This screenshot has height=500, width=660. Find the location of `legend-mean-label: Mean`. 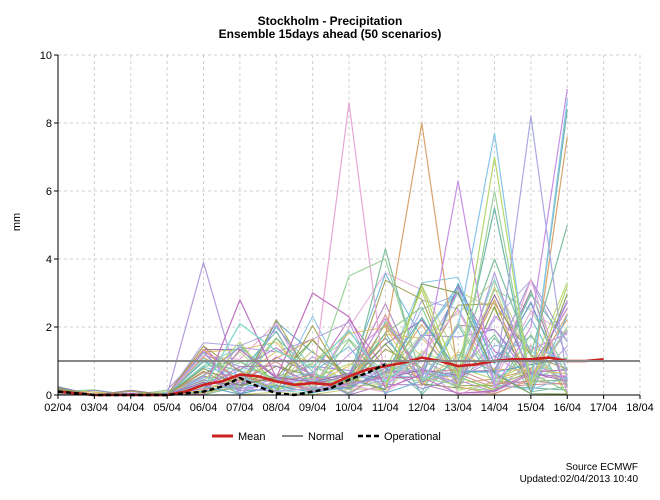

legend-mean-label: Mean is located at coordinates (252, 437).